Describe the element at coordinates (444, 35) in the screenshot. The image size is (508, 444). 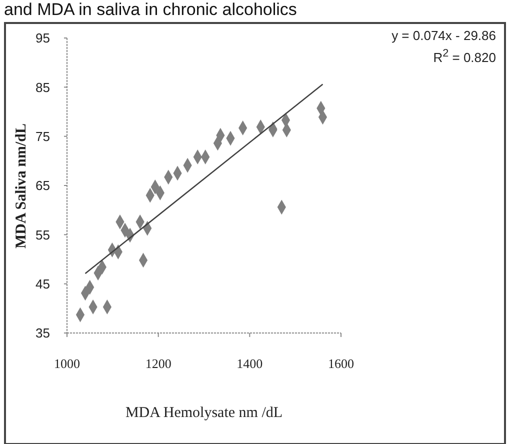
I see `text: y = 0.074x - 29.86` at that location.